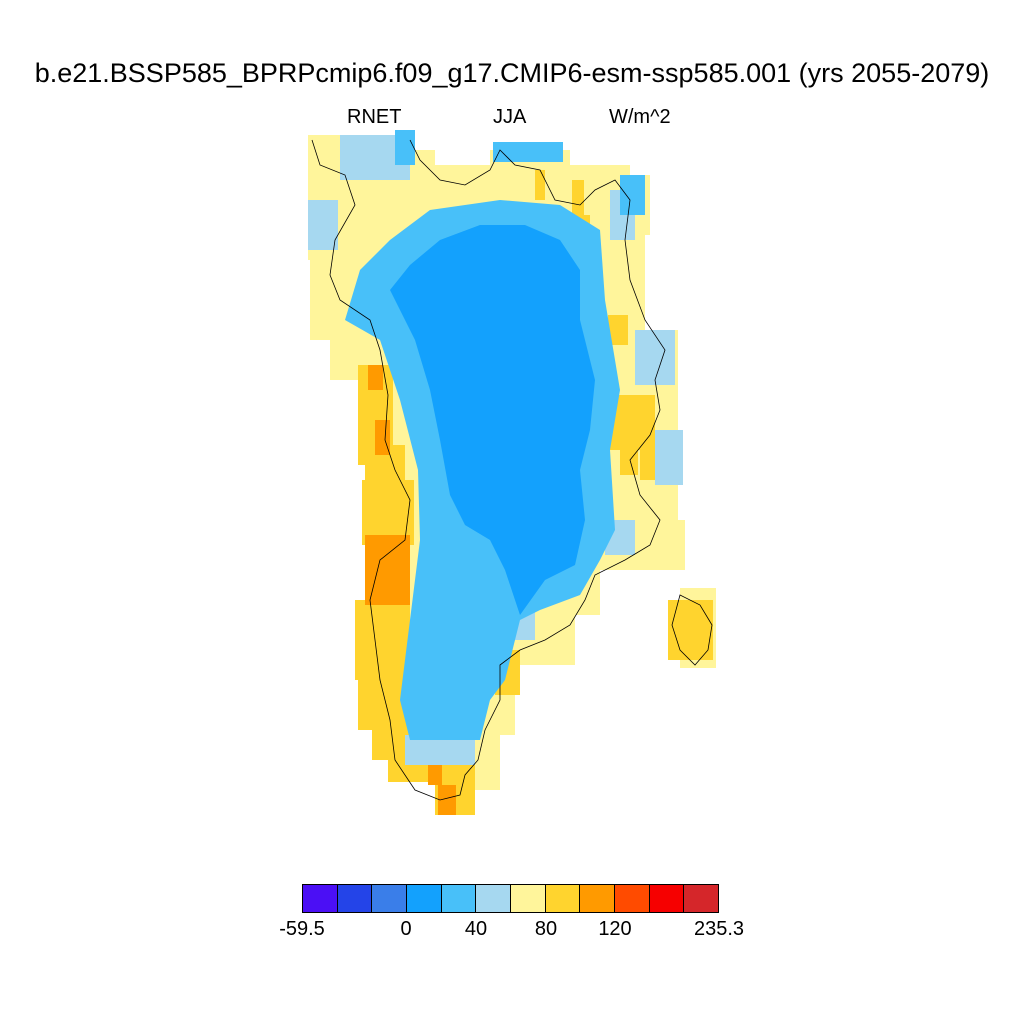 The width and height of the screenshot is (1024, 1024). What do you see at coordinates (510, 117) in the screenshot?
I see `season-label: JJA` at bounding box center [510, 117].